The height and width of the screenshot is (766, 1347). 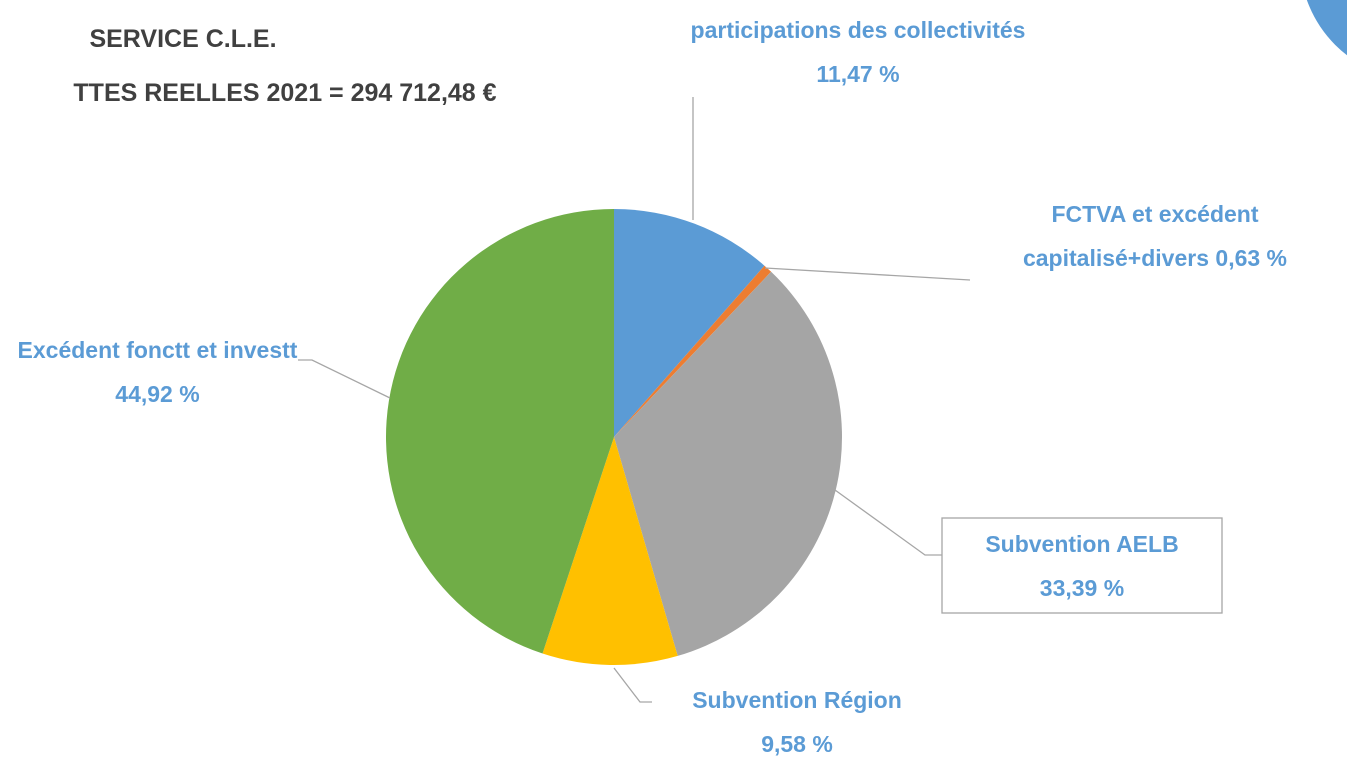 I want to click on value-label: 11,47 %, so click(x=858, y=74).